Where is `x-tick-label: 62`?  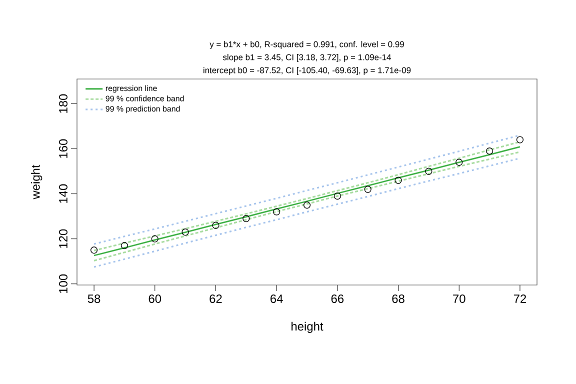
x-tick-label: 62 is located at coordinates (216, 298).